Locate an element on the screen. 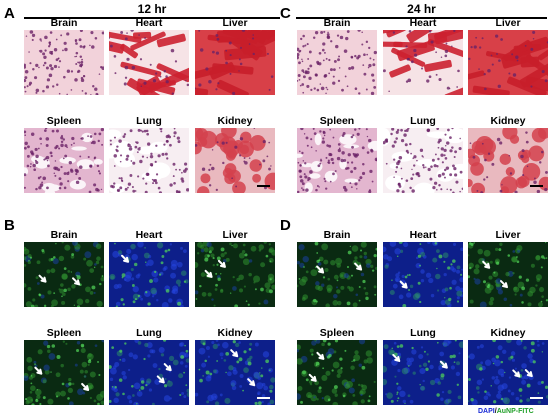  panel-letter-d: D is located at coordinates (285, 225).